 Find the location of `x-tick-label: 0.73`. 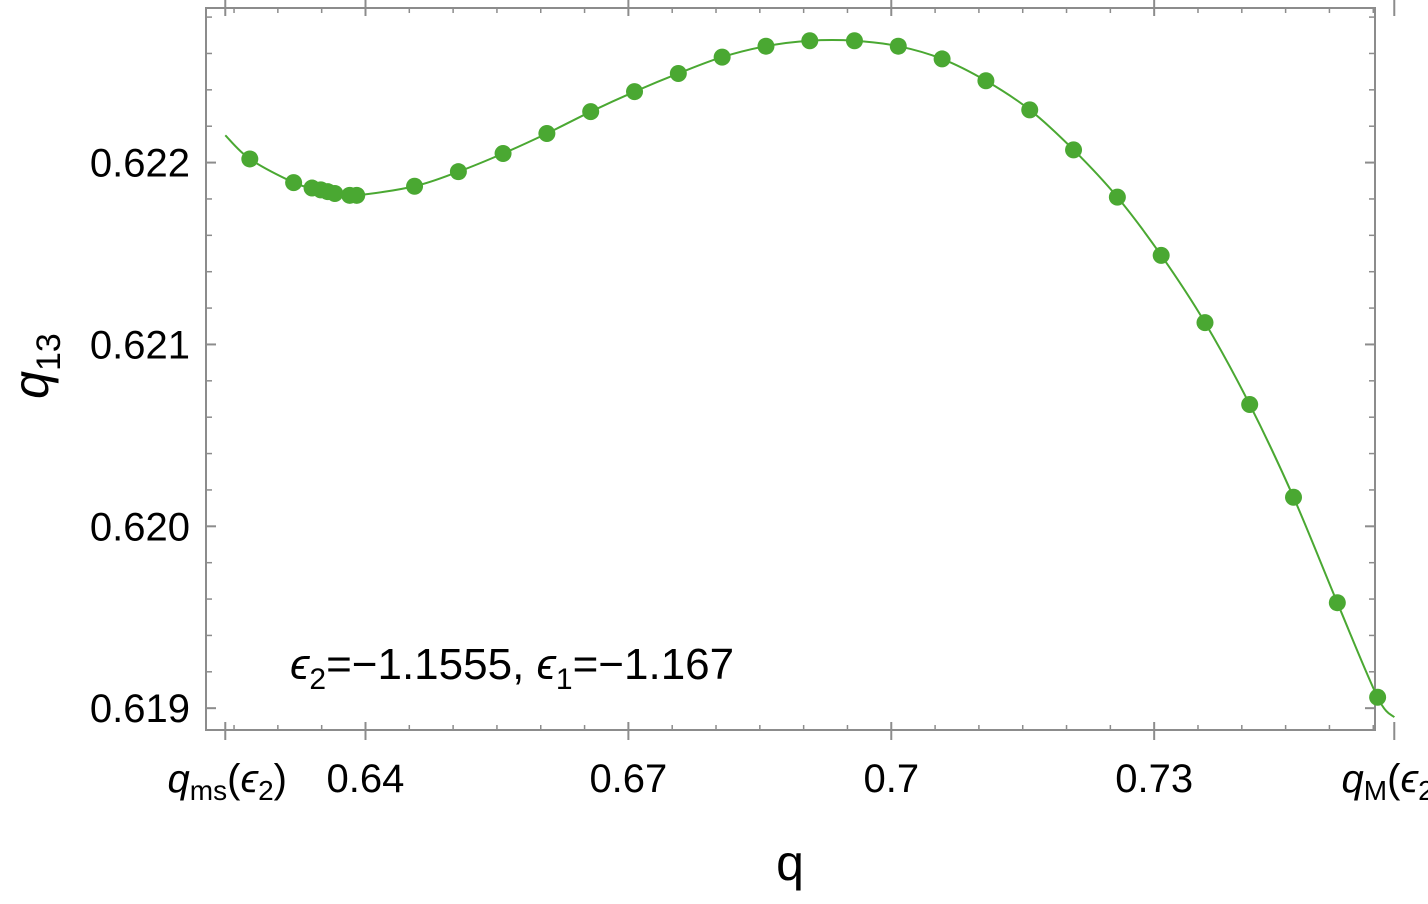

x-tick-label: 0.73 is located at coordinates (1154, 779).